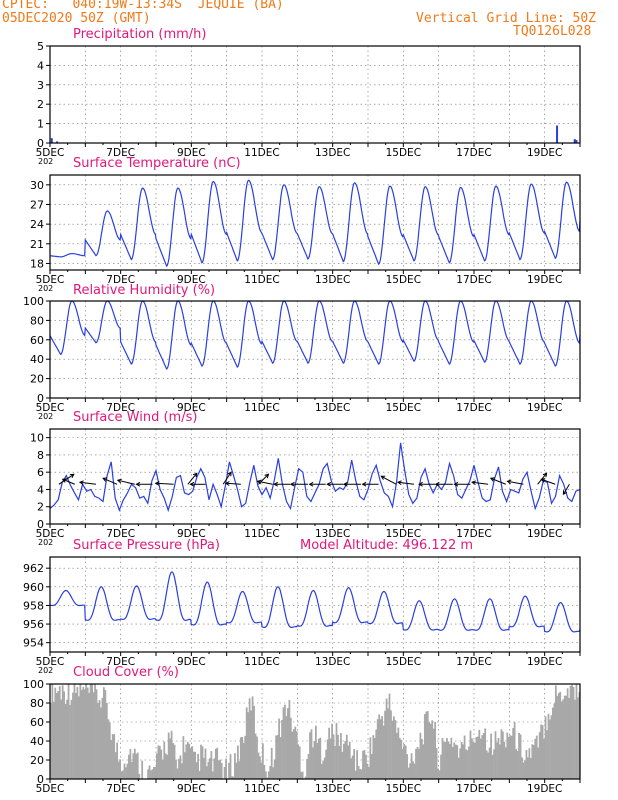 The width and height of the screenshot is (618, 800). I want to click on wind-ytick-label: 8, so click(40, 455).